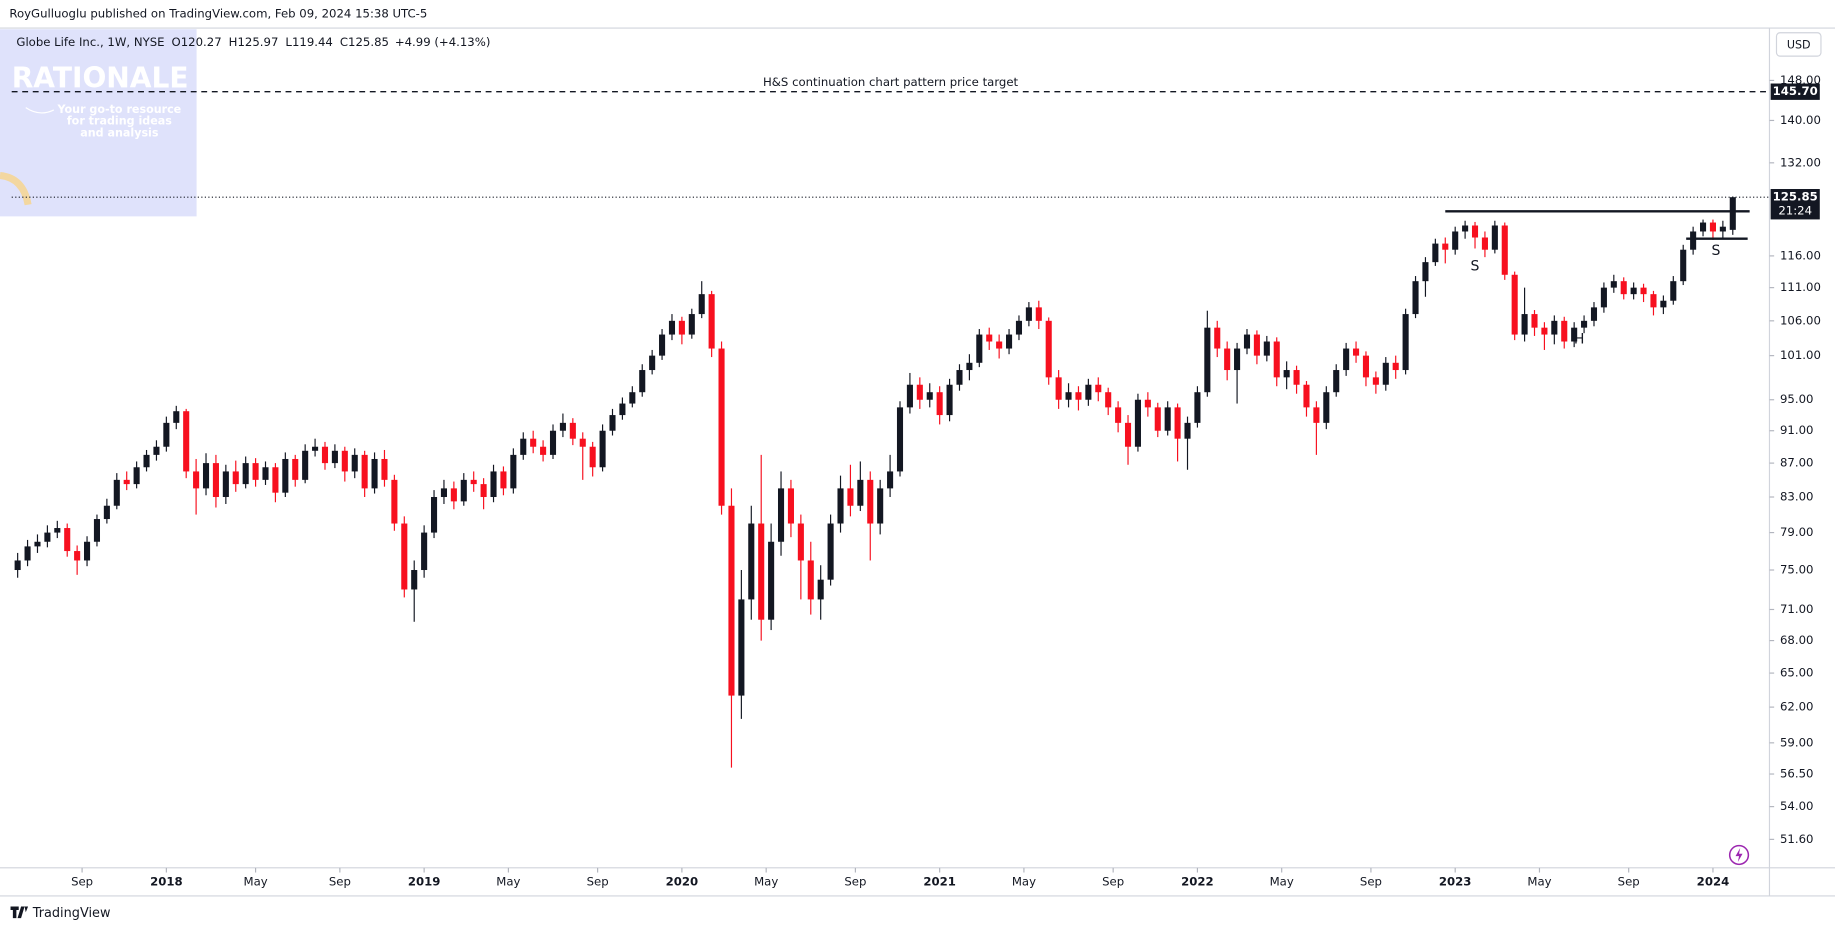 This screenshot has height=931, width=1835. I want to click on y-tick-label: 95.00, so click(1796, 399).